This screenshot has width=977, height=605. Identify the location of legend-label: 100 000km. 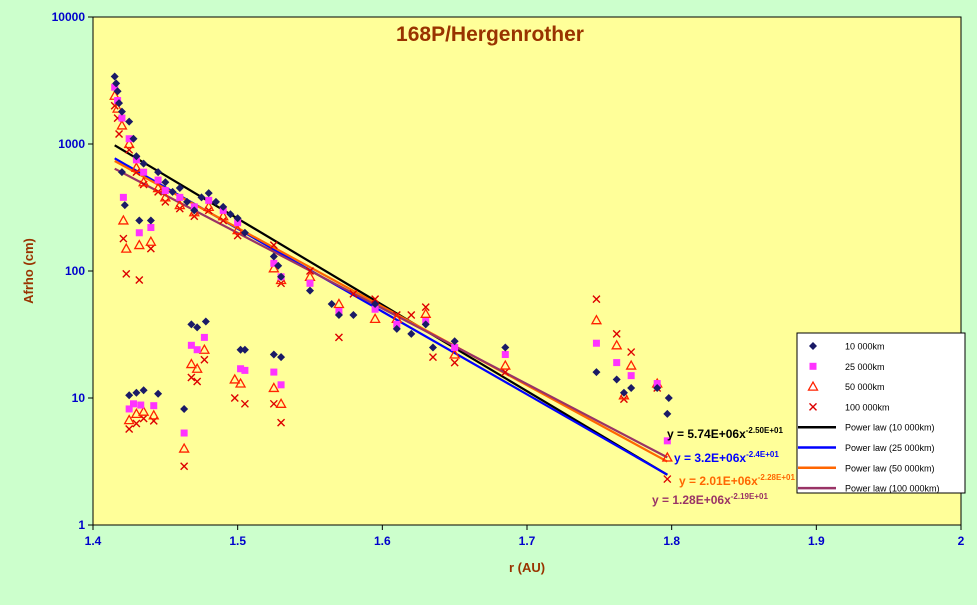
(867, 407).